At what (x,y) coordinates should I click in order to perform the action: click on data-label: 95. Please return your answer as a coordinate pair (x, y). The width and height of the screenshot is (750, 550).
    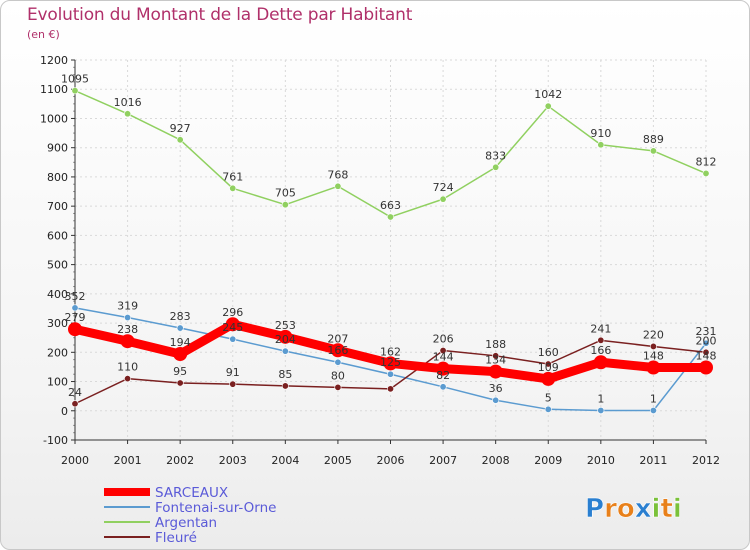
    Looking at the image, I should click on (180, 371).